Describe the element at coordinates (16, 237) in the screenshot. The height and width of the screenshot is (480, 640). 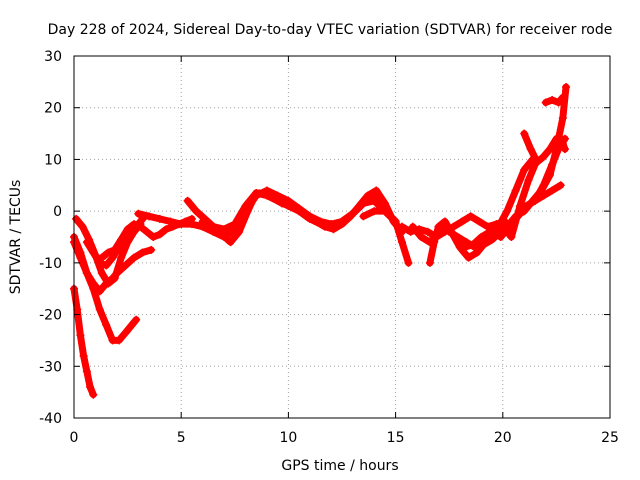
I see `y-axis-title: SDTVAR / TECUs` at that location.